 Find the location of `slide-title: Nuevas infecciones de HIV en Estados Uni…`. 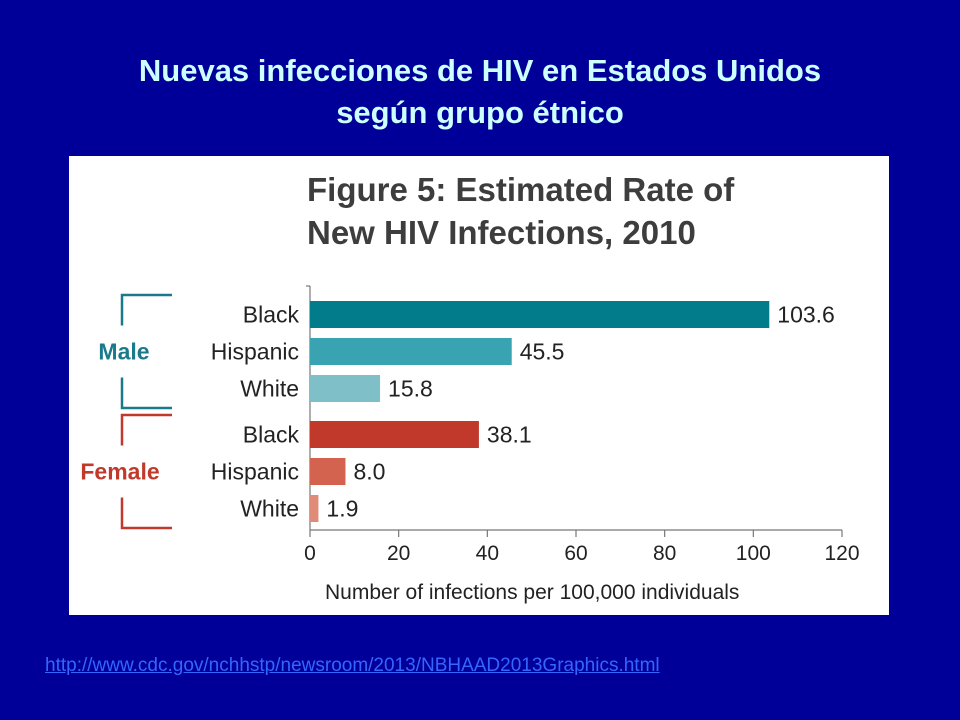

slide-title: Nuevas infecciones de HIV en Estados Uni… is located at coordinates (480, 92).